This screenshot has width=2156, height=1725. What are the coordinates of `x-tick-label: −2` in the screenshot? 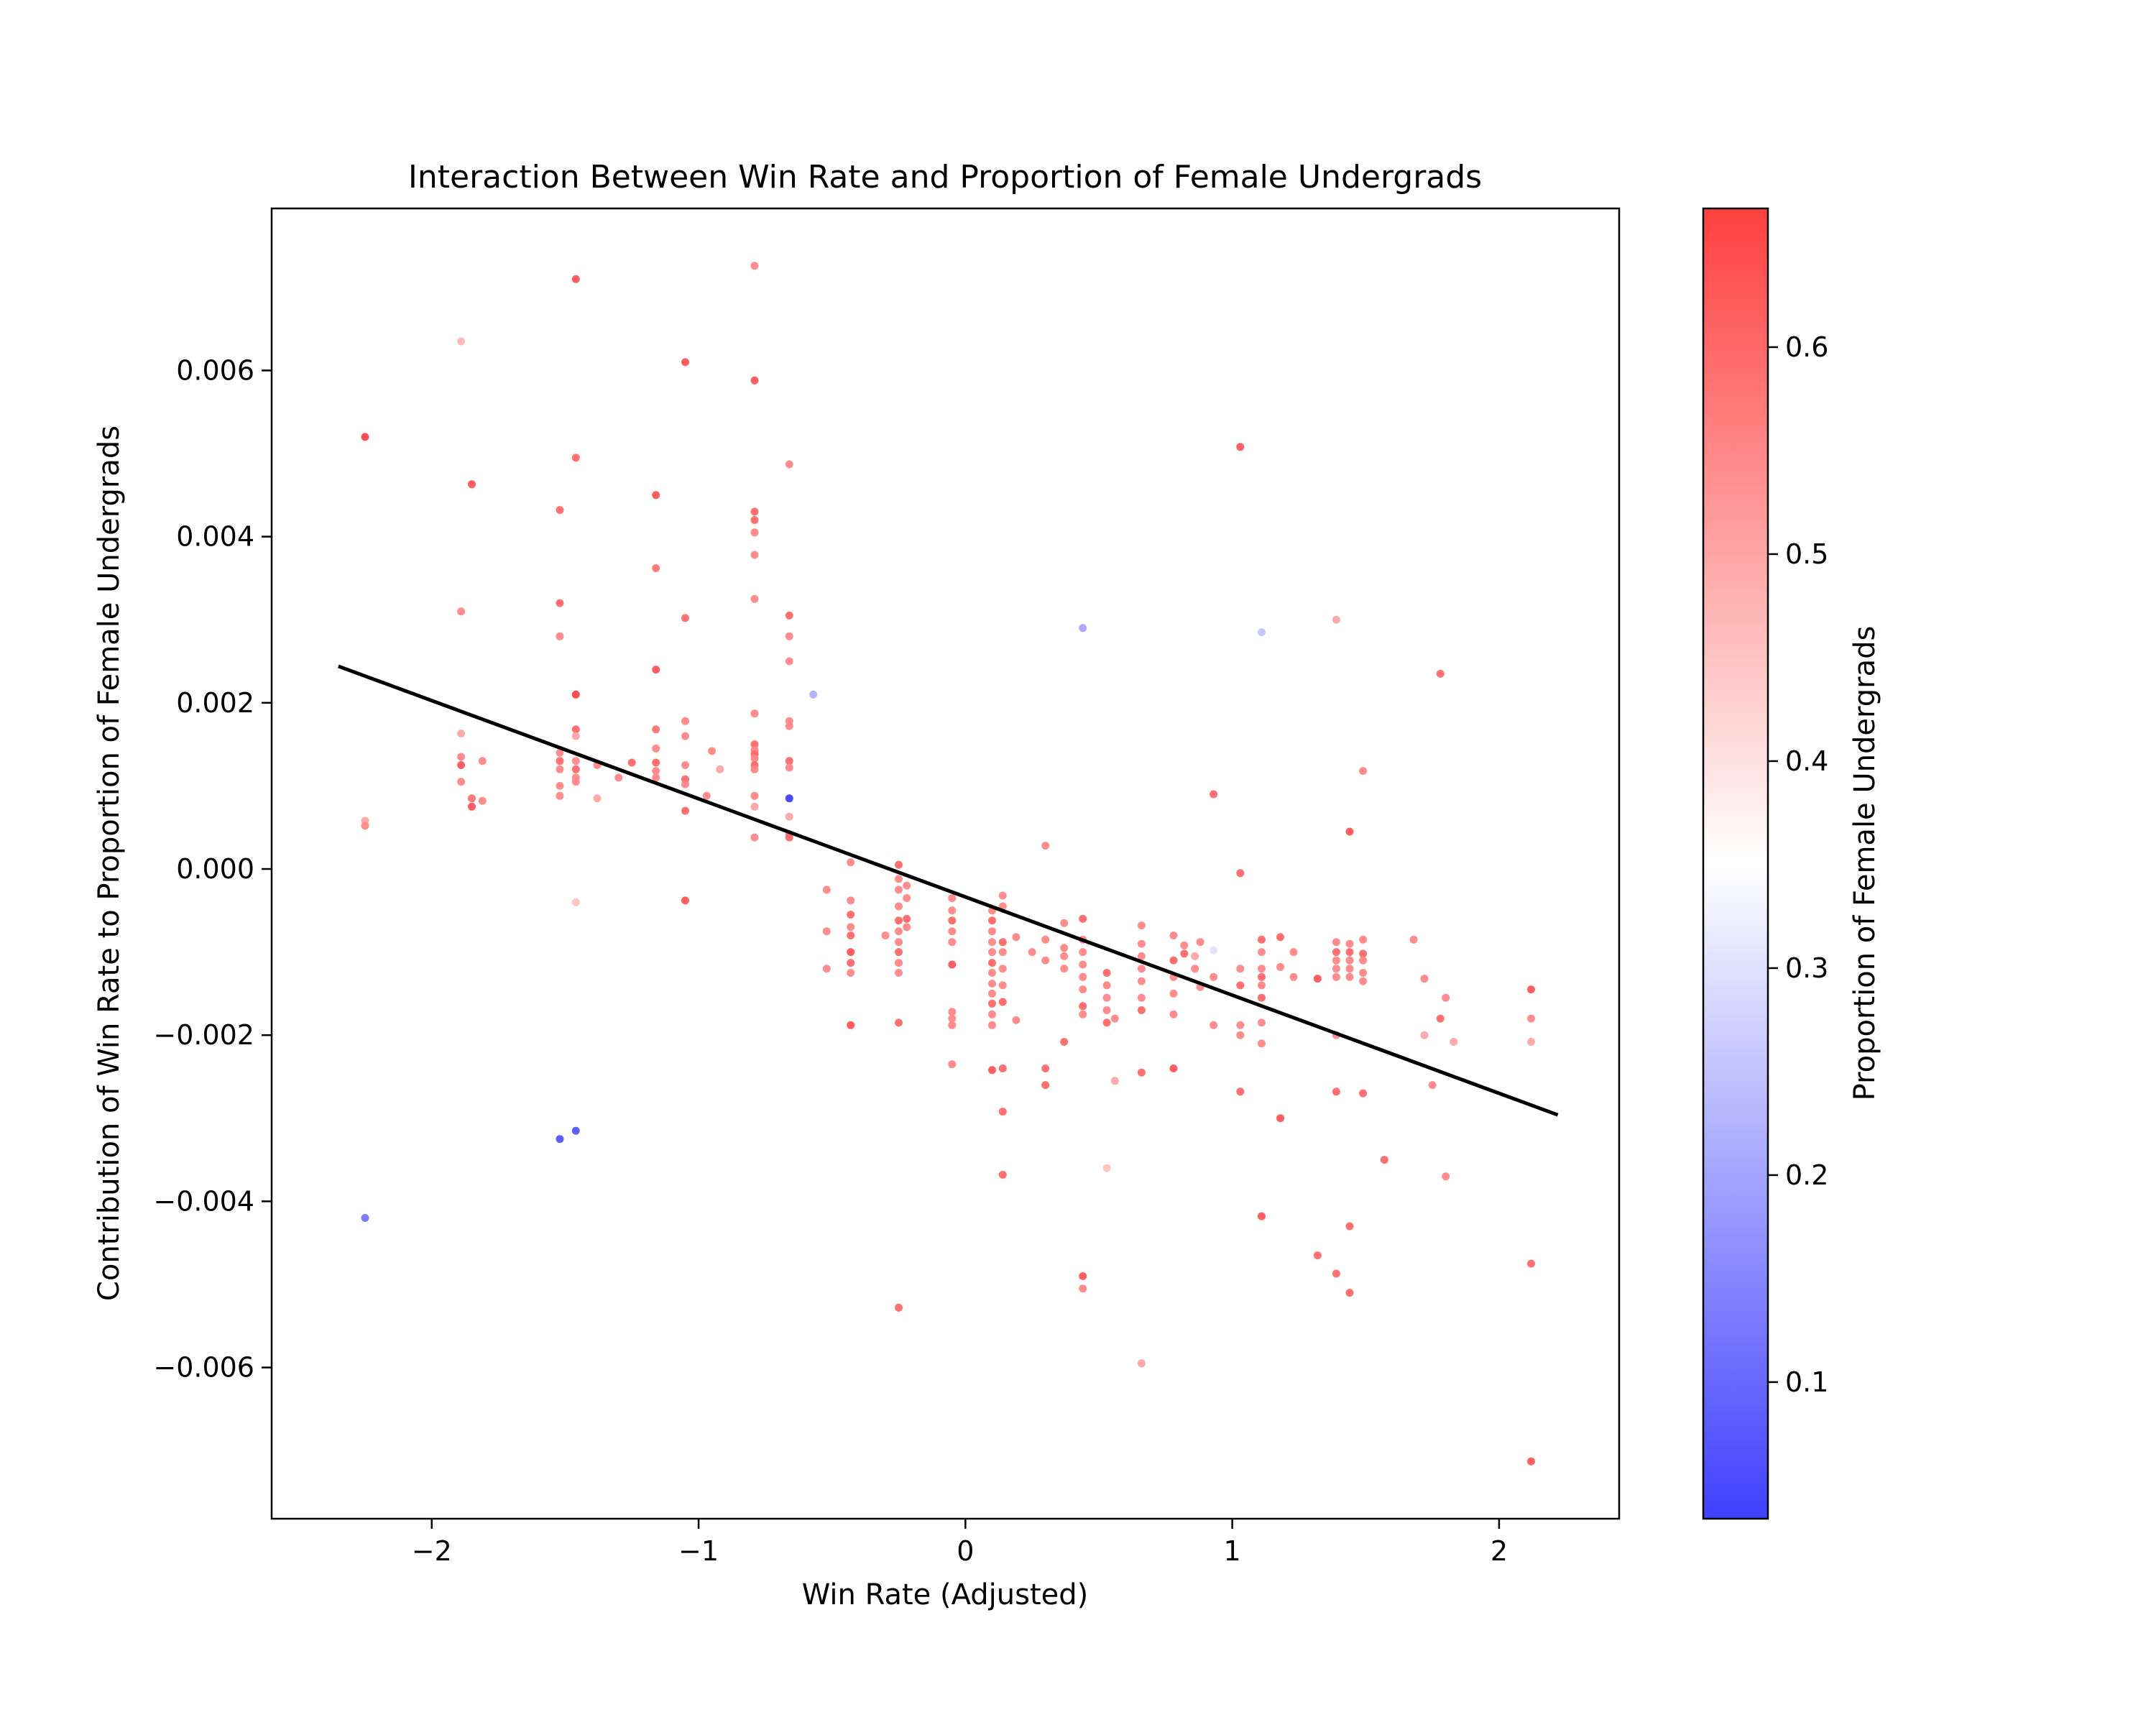 It's located at (432, 1551).